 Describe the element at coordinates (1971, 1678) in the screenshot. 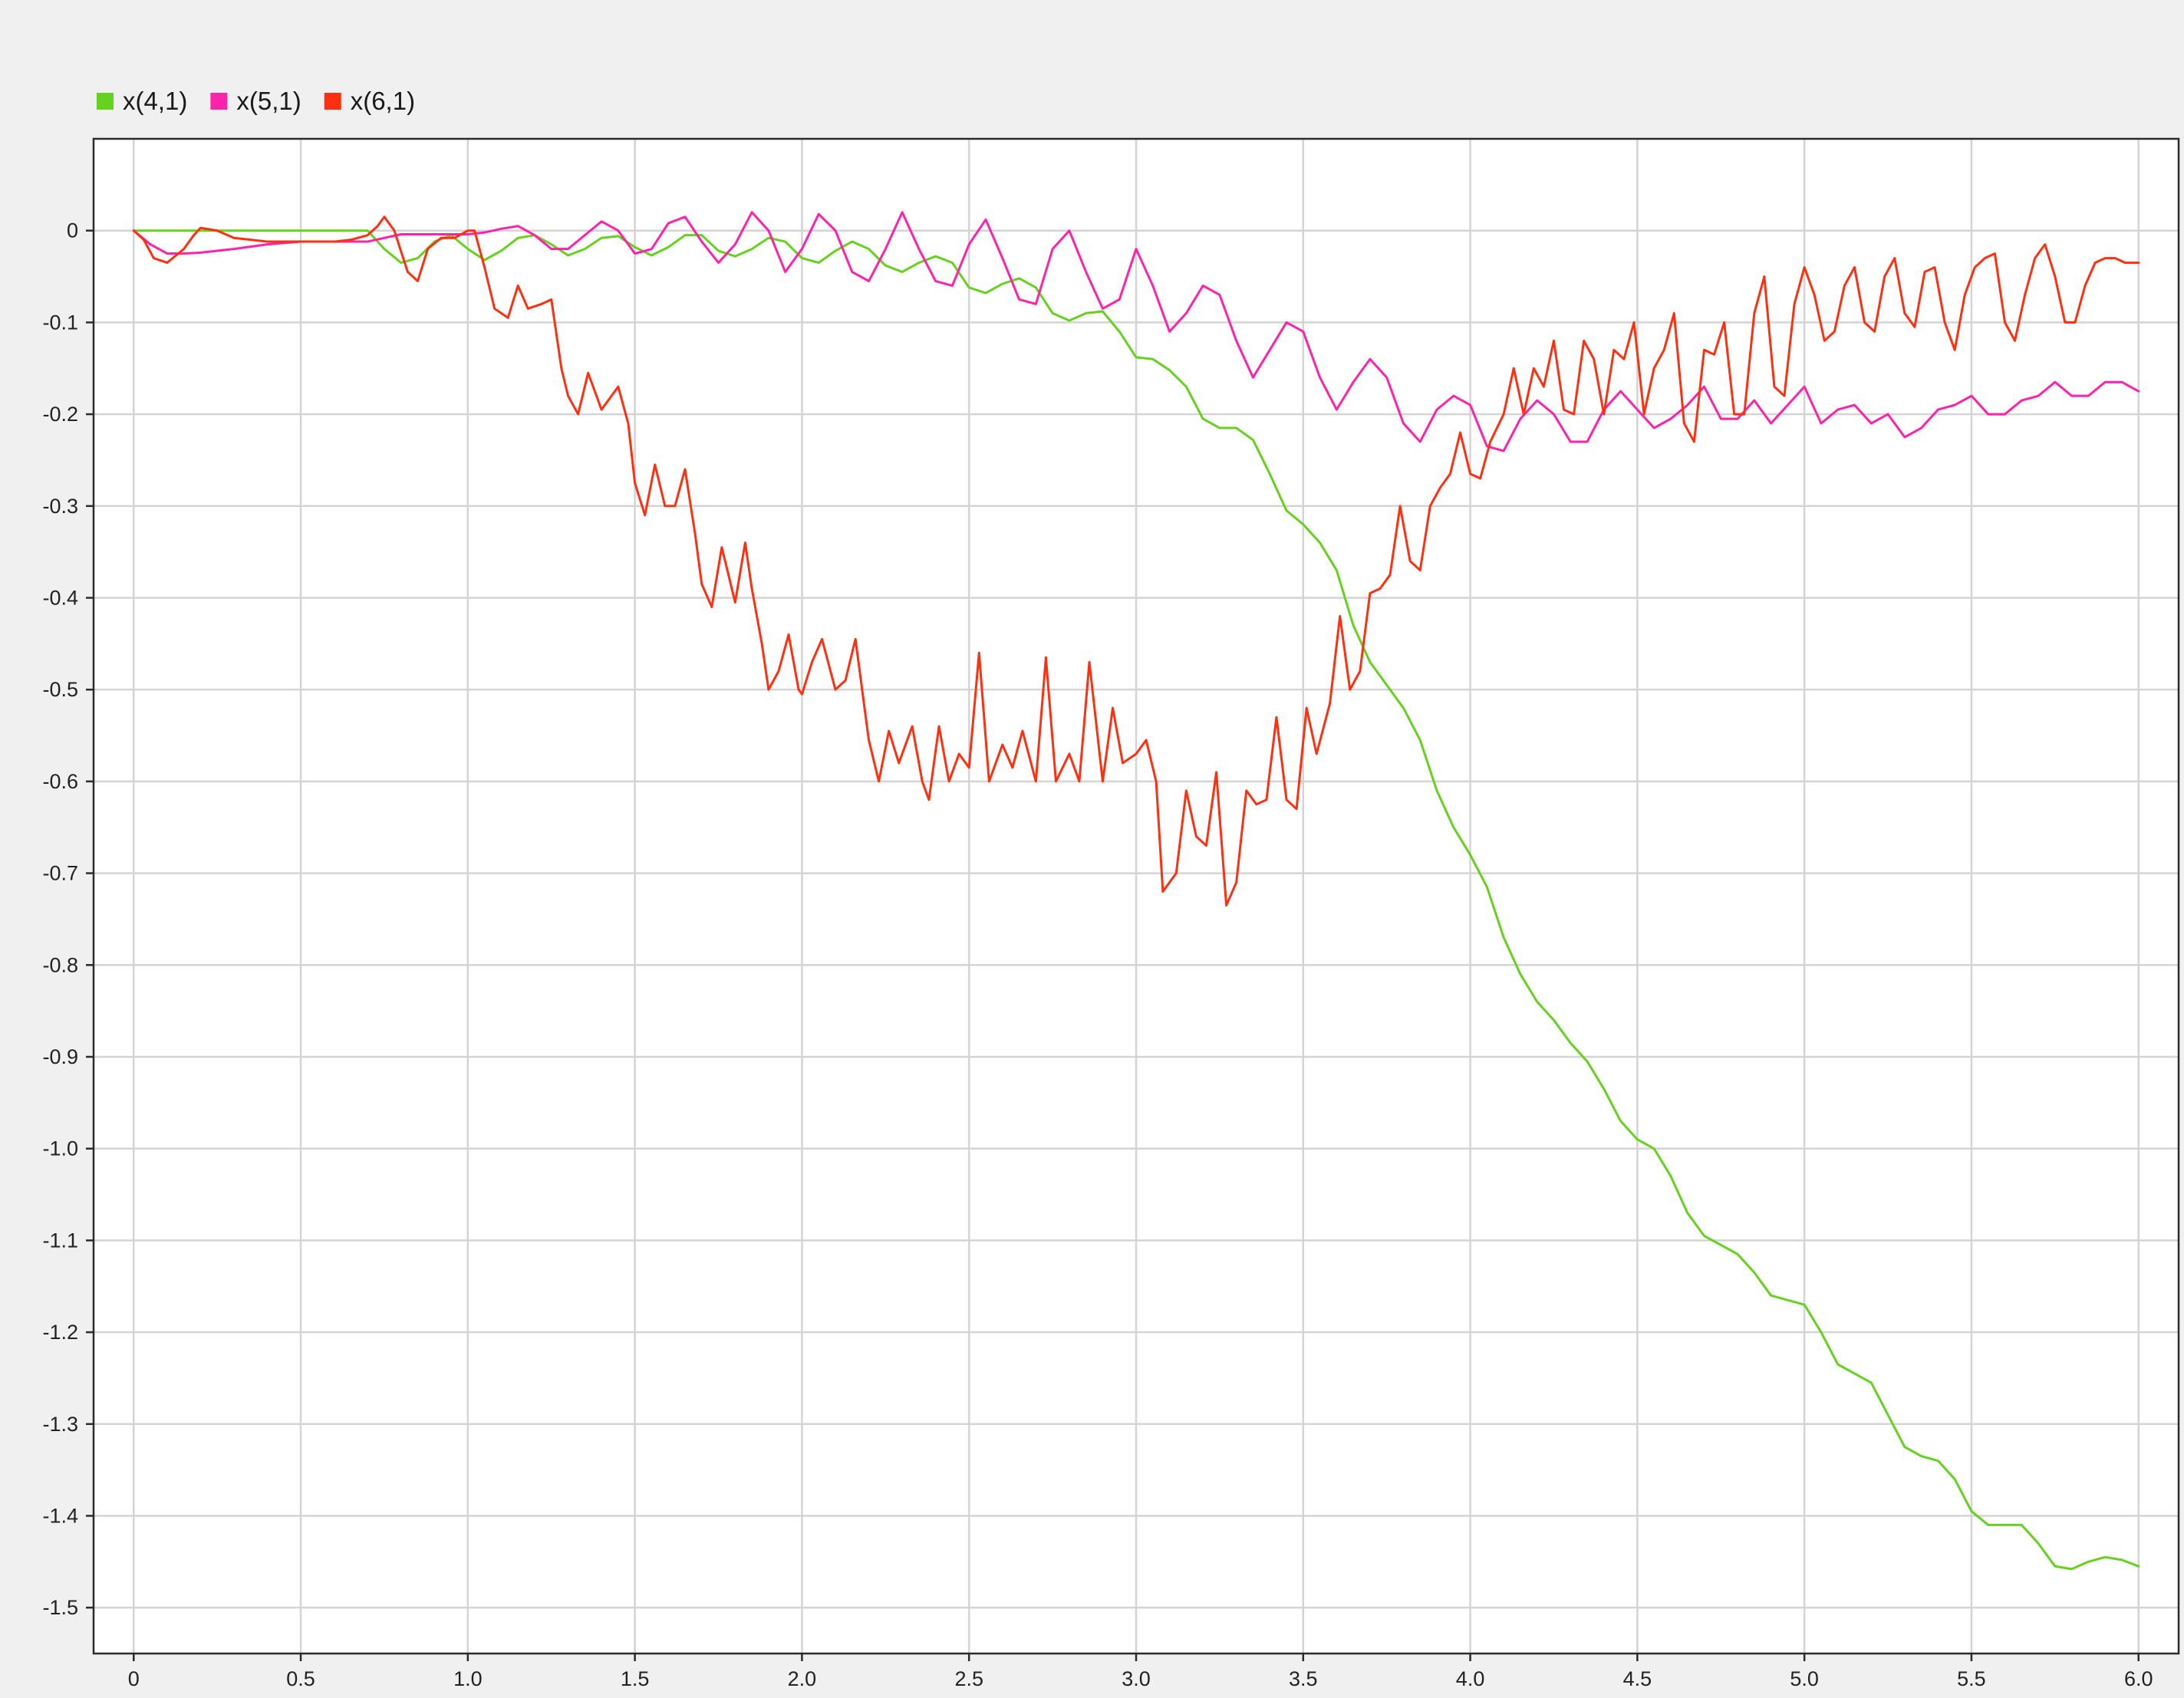

I see `x-tick-label: 5.5` at that location.